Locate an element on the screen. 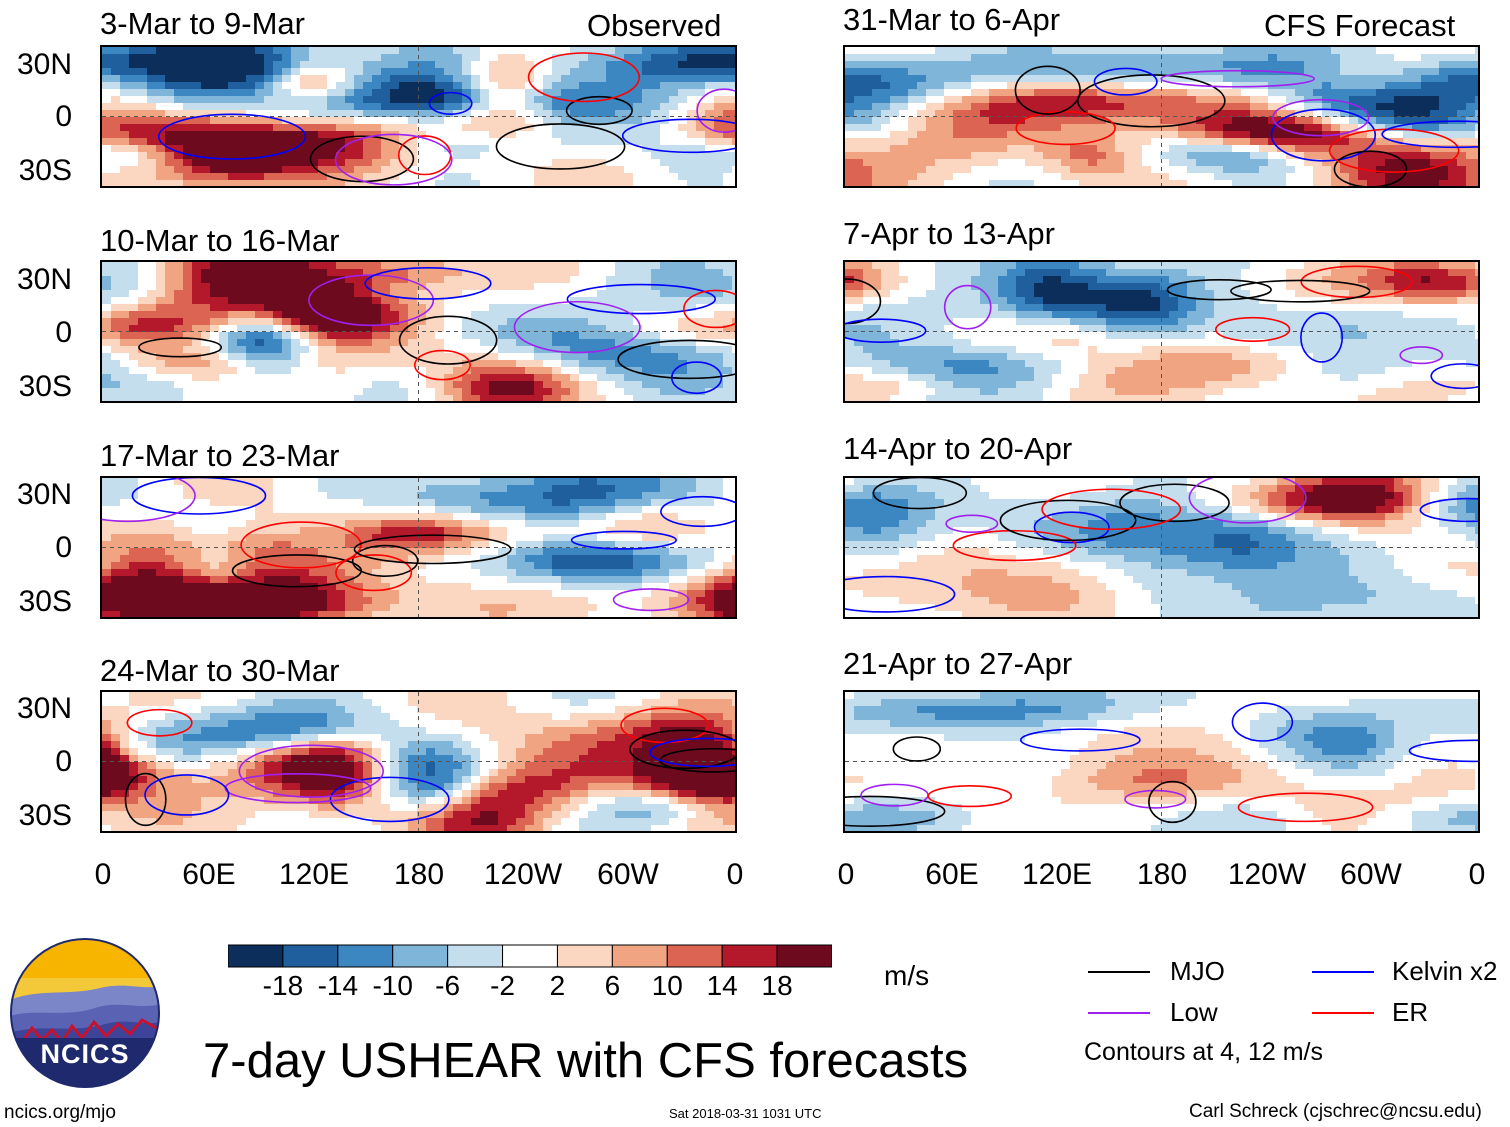 This screenshot has width=1510, height=1127. legend-line-mjo is located at coordinates (1119, 972).